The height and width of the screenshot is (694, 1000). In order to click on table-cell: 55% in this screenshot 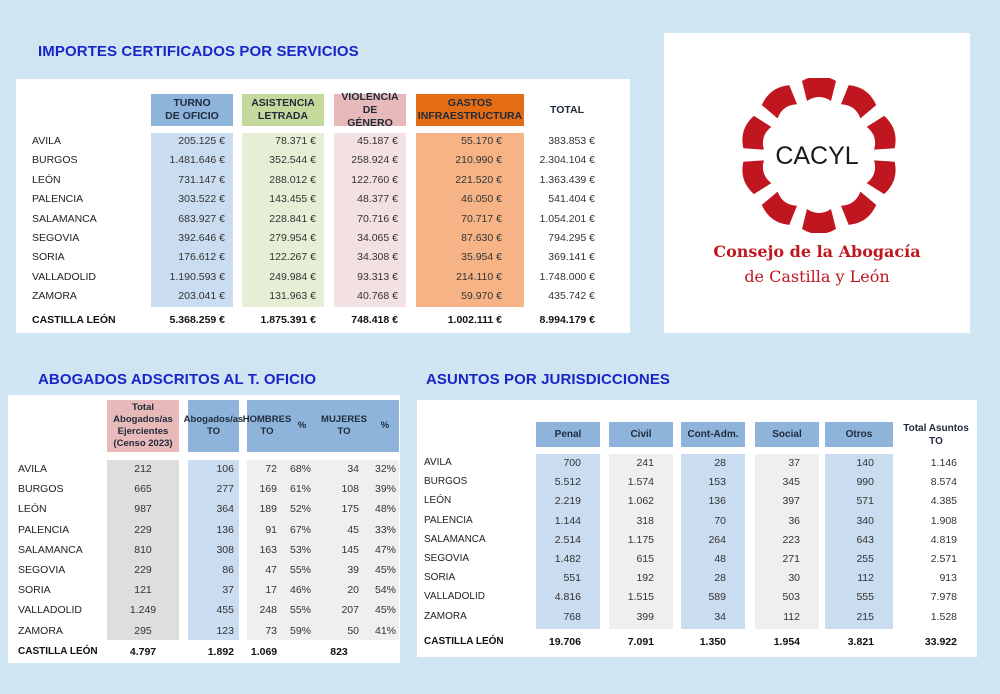, I will do `click(300, 610)`.